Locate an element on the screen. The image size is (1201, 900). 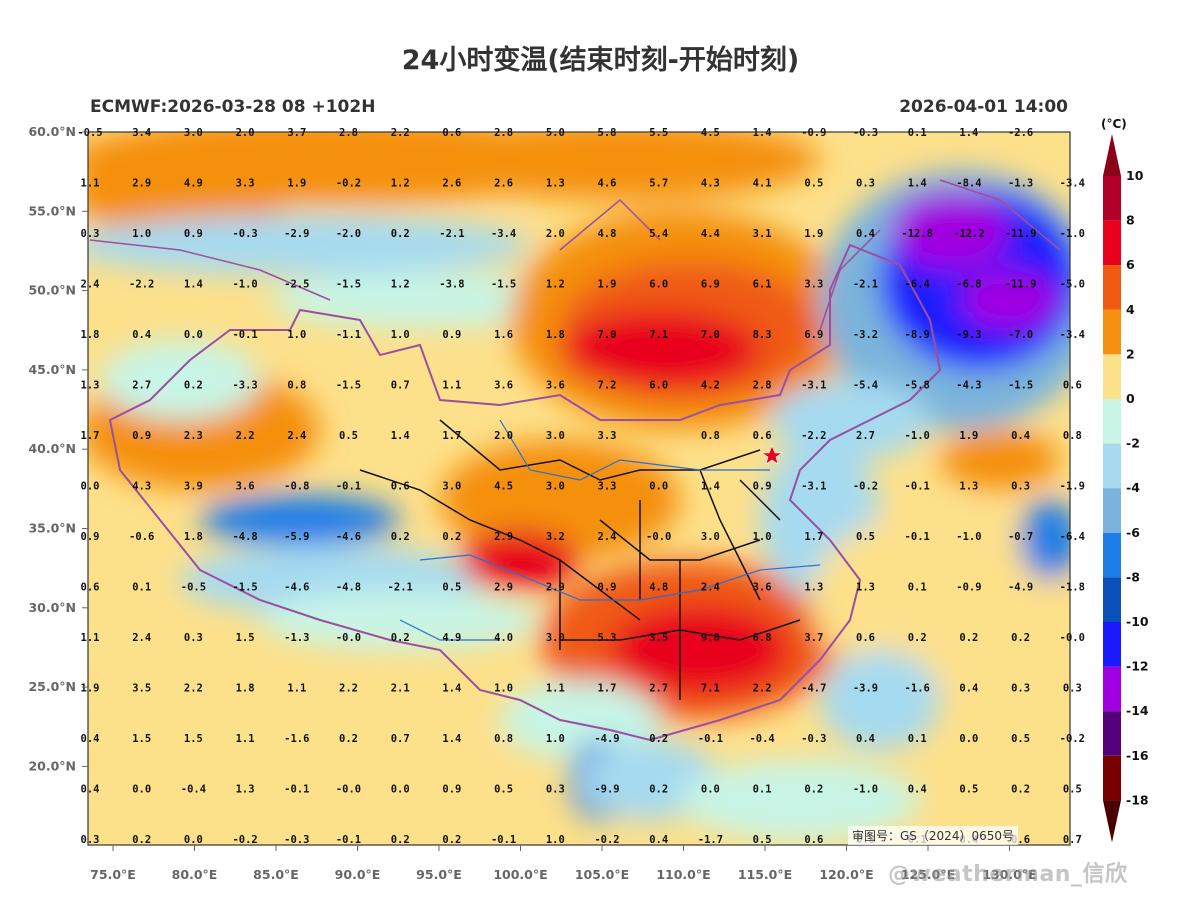
colorbar-unit: (°C) is located at coordinates (1114, 124).